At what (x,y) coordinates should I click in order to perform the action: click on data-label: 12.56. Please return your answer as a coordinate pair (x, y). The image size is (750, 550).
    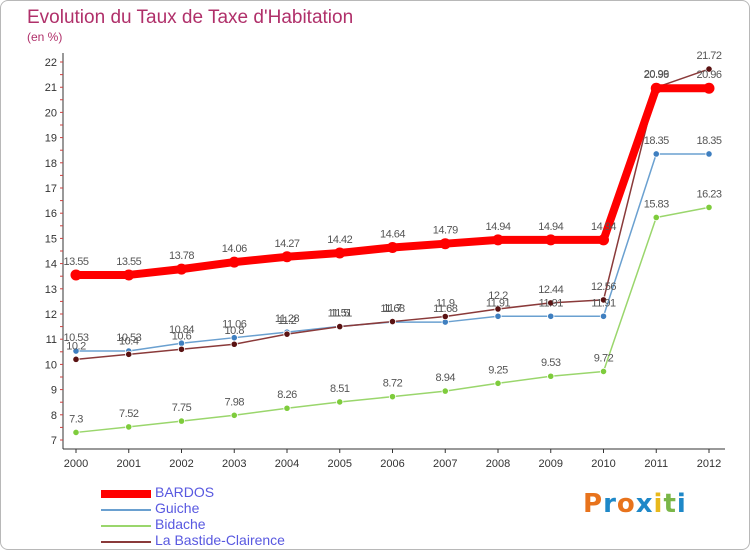
    Looking at the image, I should click on (603, 287).